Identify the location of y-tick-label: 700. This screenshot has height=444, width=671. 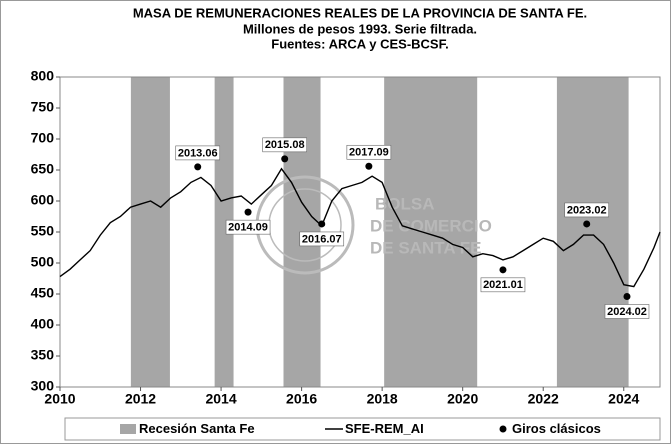
(43, 138).